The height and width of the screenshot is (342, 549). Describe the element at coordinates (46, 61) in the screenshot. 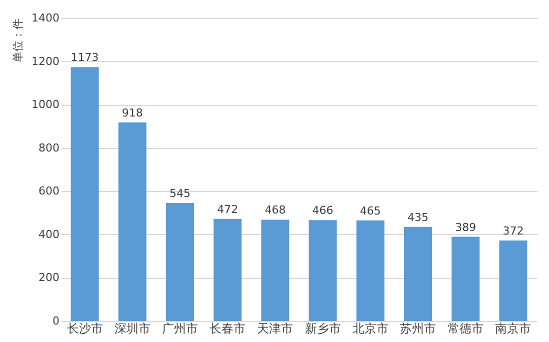

I see `y-tick-label: 1200` at that location.